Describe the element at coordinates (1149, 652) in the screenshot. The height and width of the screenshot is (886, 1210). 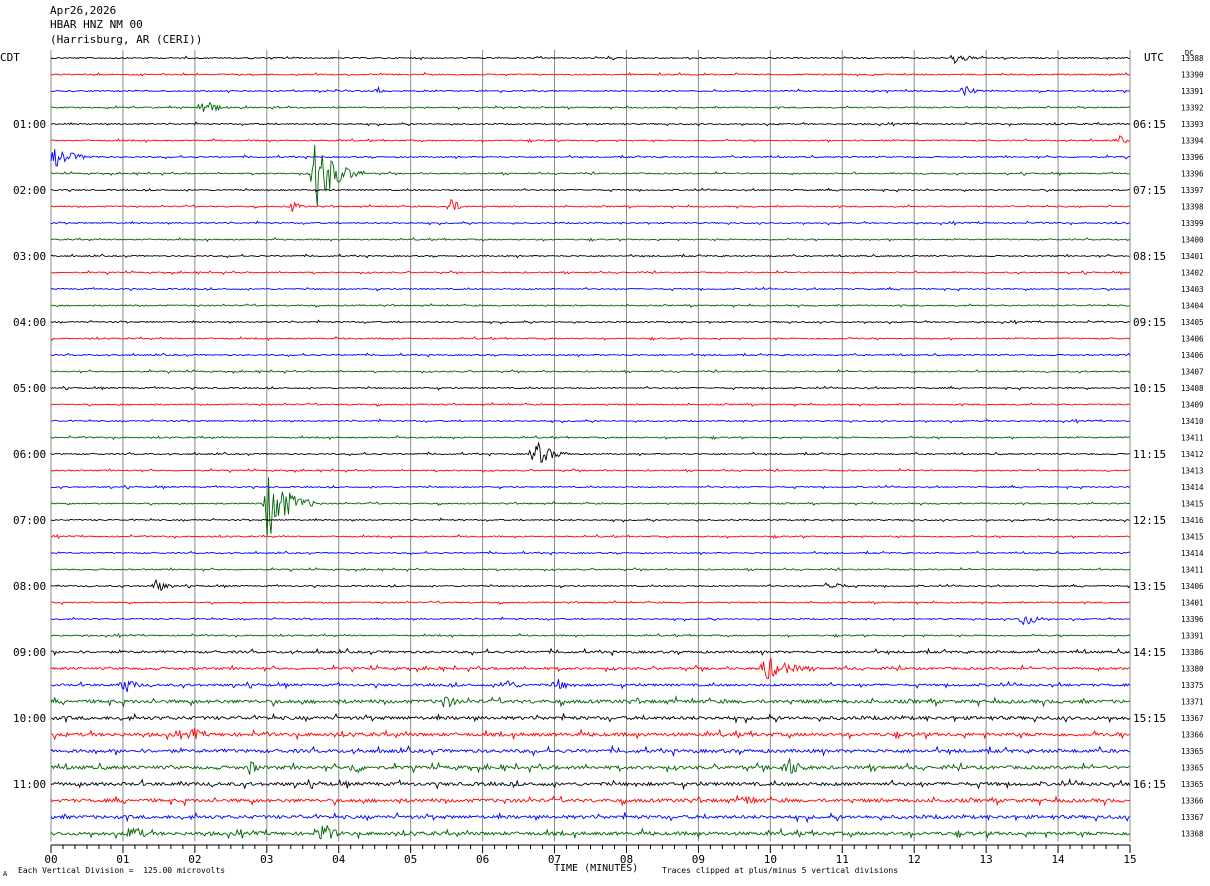
I see `utc-time-label: 14:15` at that location.